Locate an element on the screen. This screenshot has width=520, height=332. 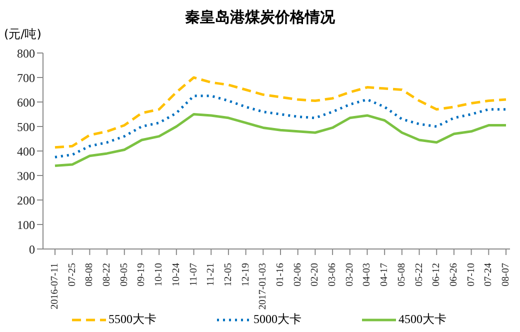
y-axis-title: (元/吨) is located at coordinates (23, 34).